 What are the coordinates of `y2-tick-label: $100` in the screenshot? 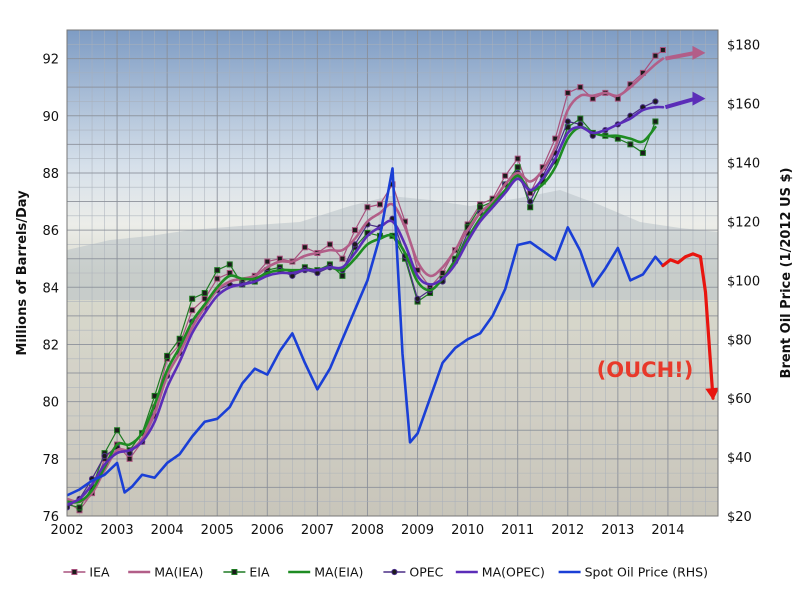 It's located at (743, 281).